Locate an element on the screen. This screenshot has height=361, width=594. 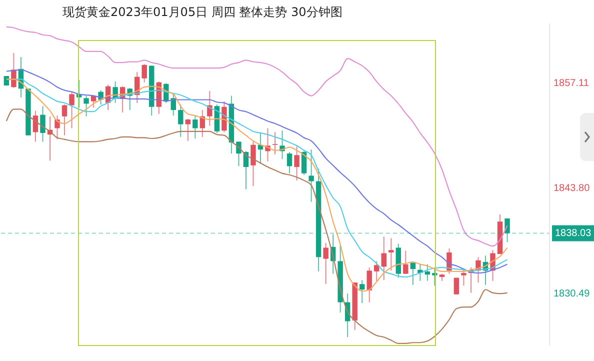
y-tick-label: 1843.80 is located at coordinates (572, 188).